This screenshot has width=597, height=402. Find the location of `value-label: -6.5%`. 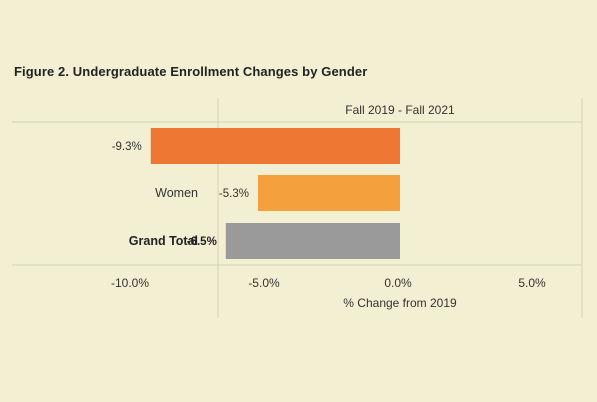

value-label: -6.5% is located at coordinates (202, 242).